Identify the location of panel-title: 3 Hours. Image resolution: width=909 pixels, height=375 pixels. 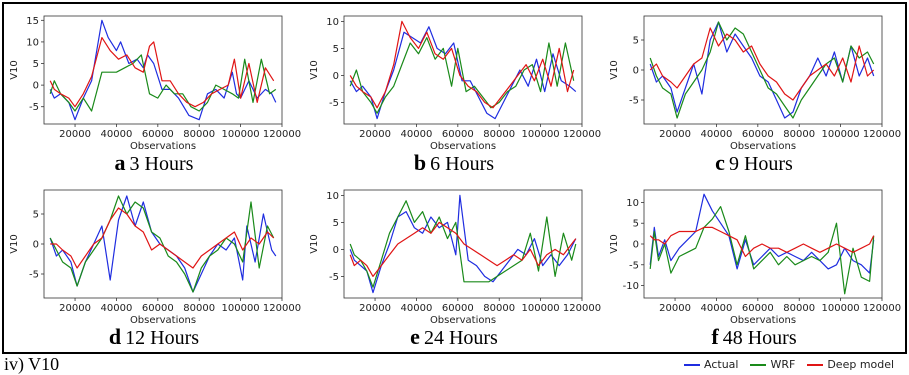
(161, 164).